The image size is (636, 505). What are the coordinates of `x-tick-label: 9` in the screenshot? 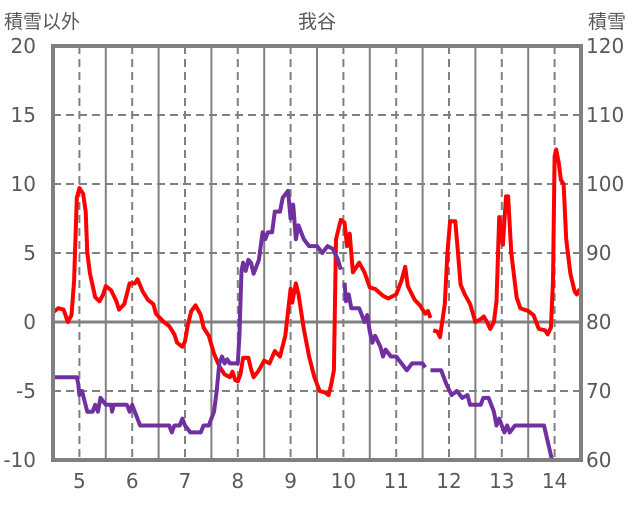 It's located at (290, 481).